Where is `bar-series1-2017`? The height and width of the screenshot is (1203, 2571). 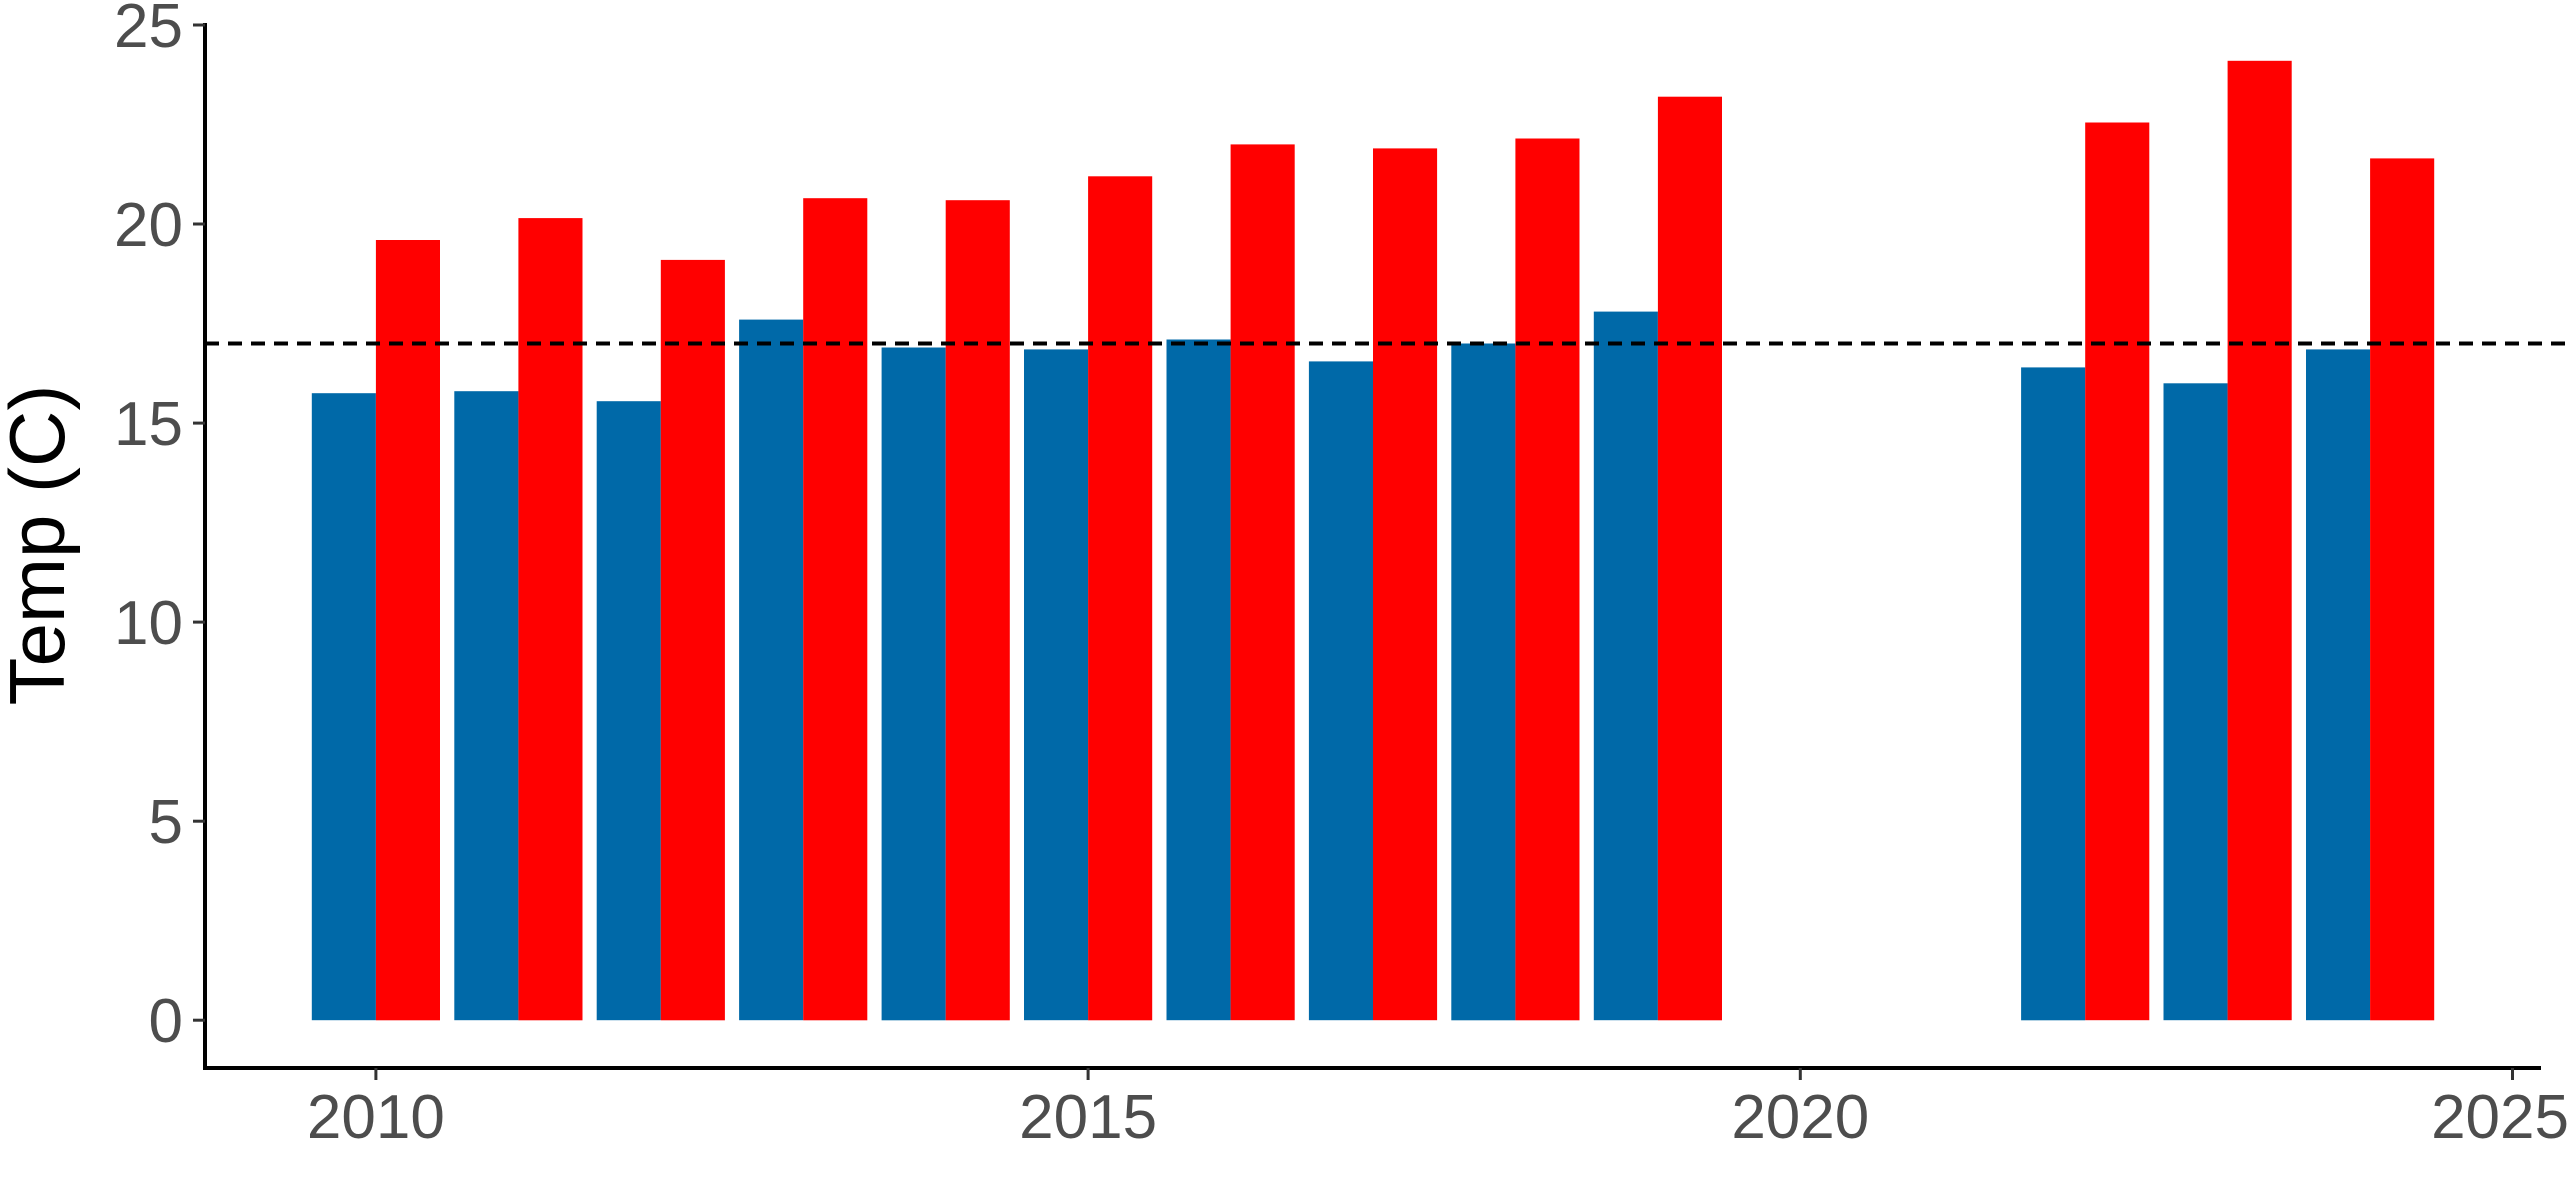 bar-series1-2017 is located at coordinates (1340, 691).